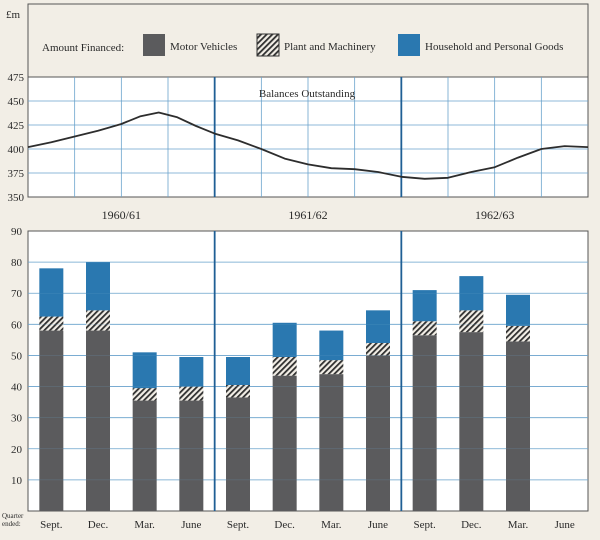 The height and width of the screenshot is (540, 600). What do you see at coordinates (16, 102) in the screenshot?
I see `line-tick-label: 450` at bounding box center [16, 102].